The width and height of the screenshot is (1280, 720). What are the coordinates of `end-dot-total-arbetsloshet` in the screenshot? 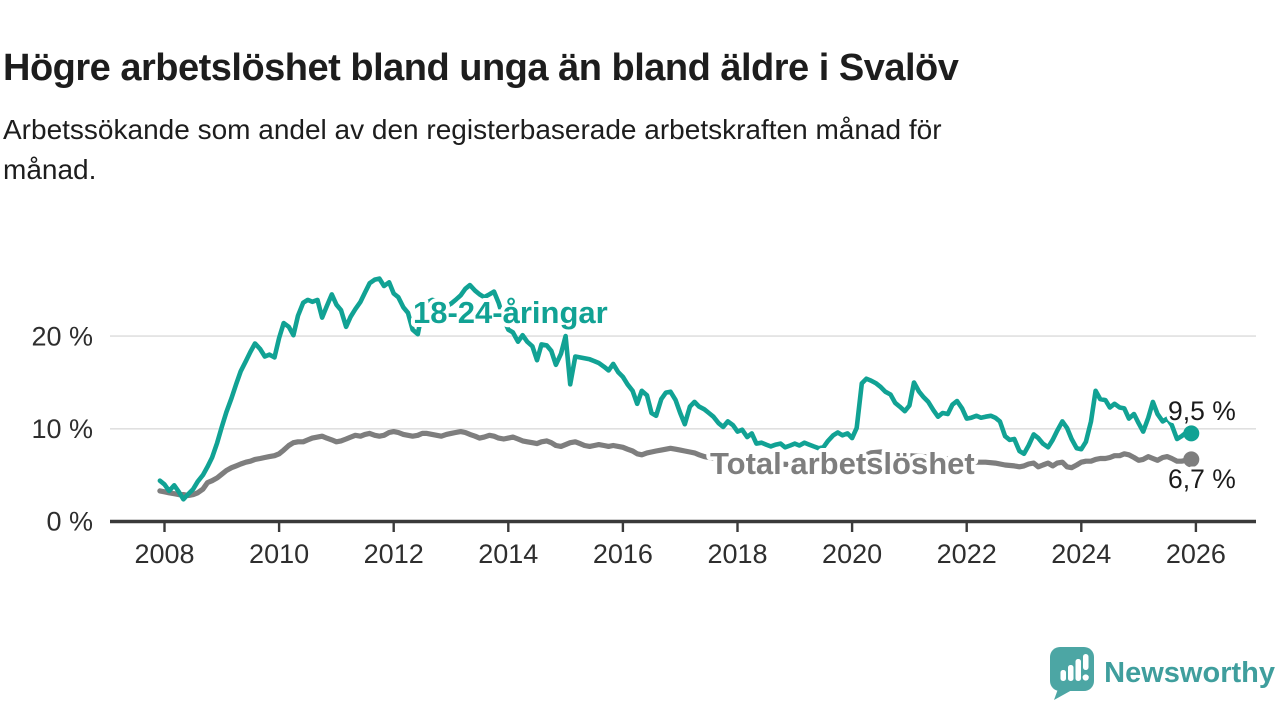 It's located at (1191, 459).